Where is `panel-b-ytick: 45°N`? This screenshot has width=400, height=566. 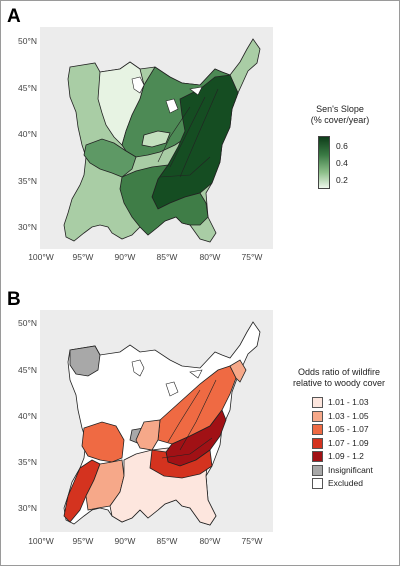
panel-b-ytick: 45°N is located at coordinates (27, 370).